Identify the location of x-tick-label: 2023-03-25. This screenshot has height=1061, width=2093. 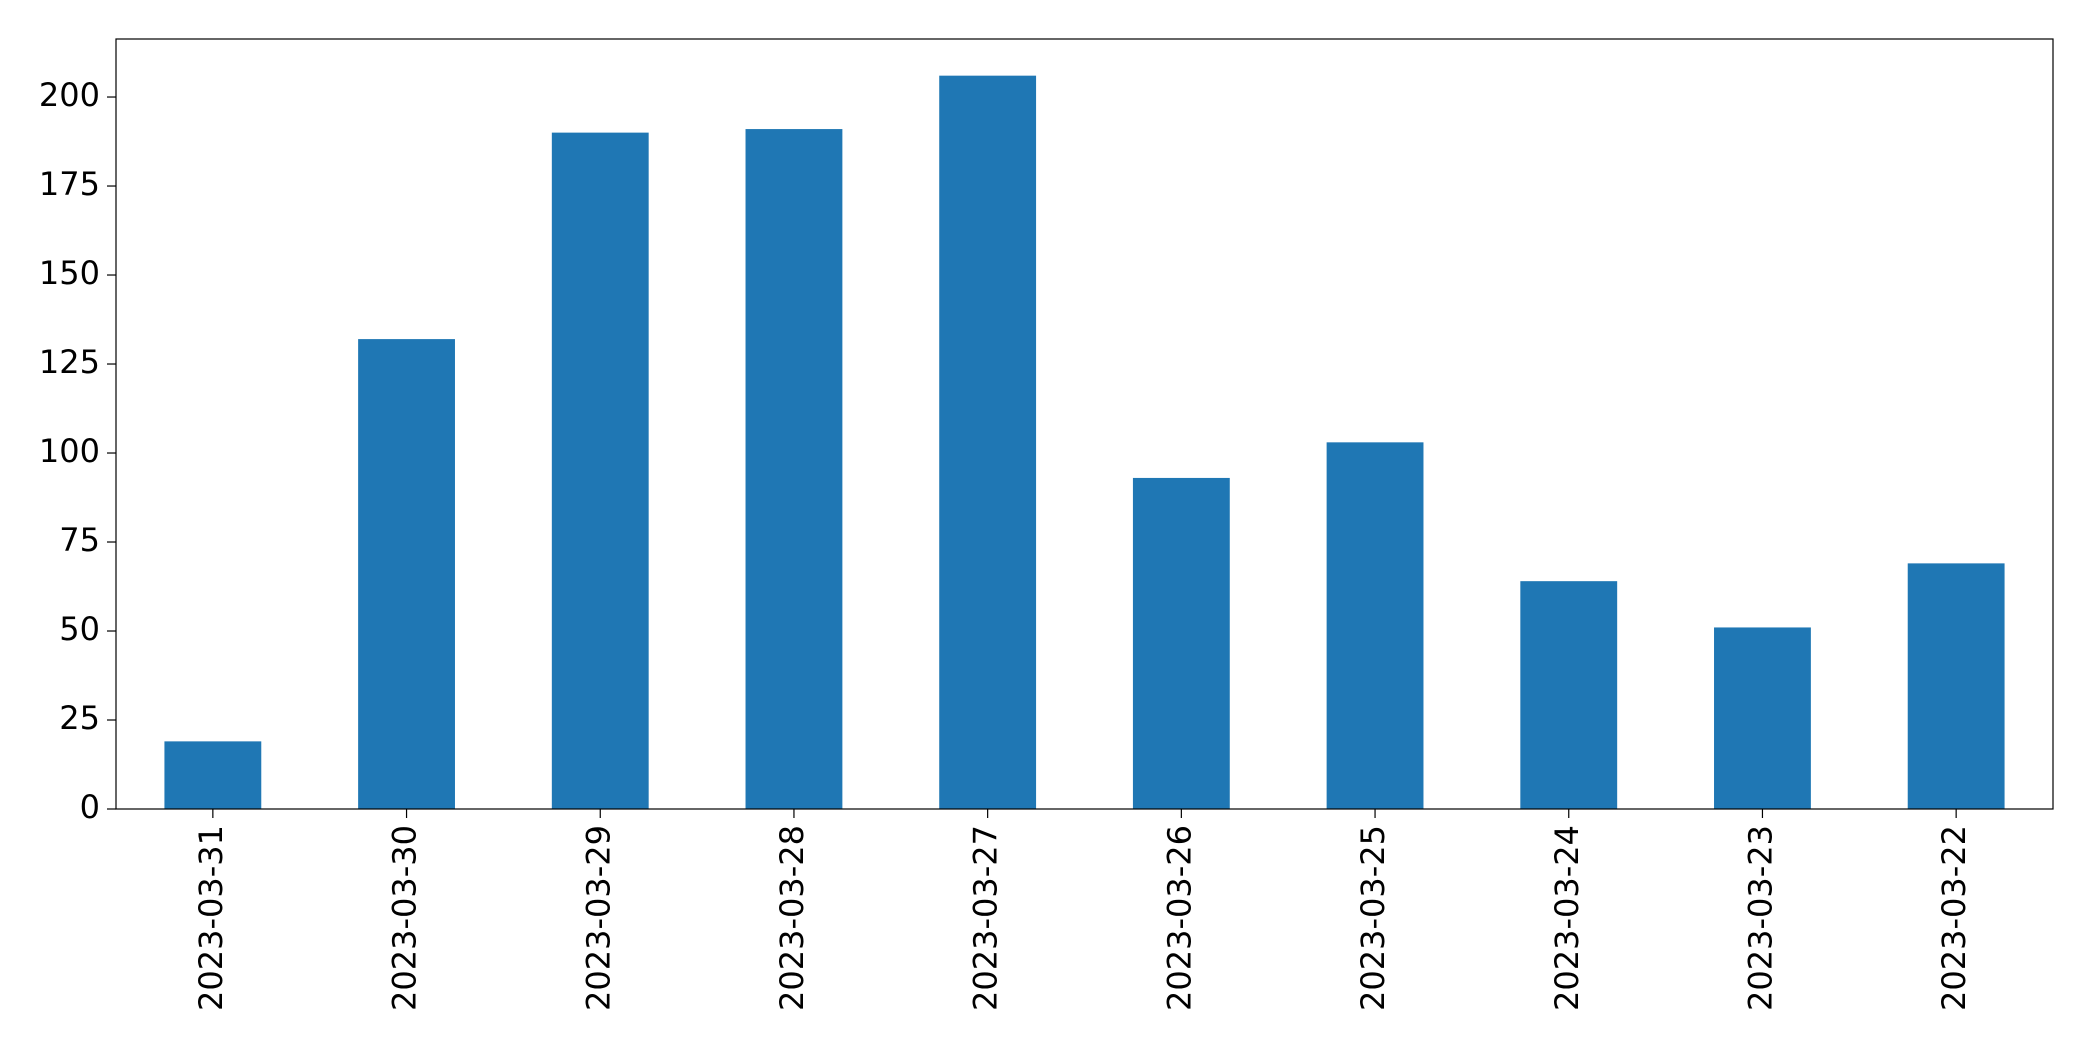
(1373, 918).